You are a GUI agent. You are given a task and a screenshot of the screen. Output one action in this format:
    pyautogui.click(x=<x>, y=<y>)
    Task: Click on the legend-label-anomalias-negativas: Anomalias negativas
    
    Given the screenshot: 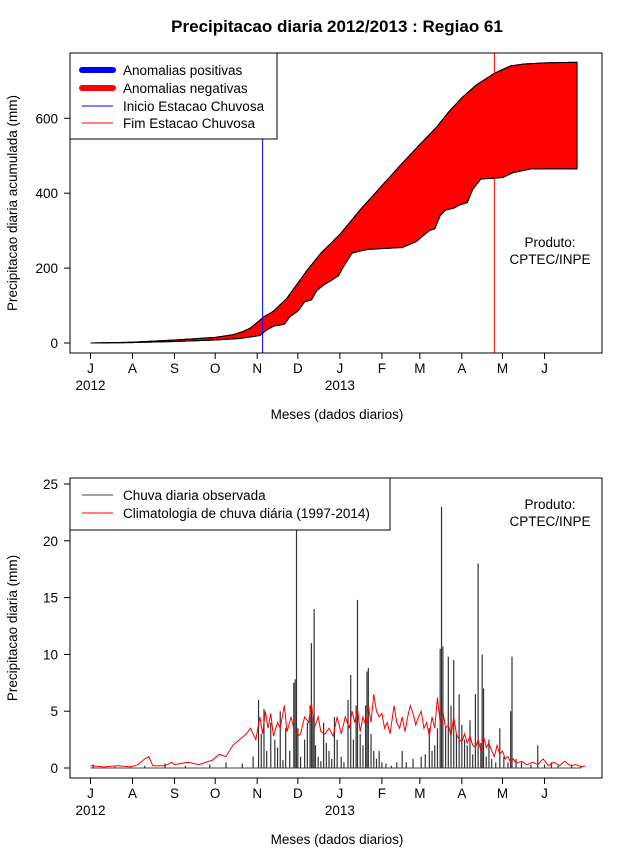 What is the action you would take?
    pyautogui.click(x=185, y=88)
    